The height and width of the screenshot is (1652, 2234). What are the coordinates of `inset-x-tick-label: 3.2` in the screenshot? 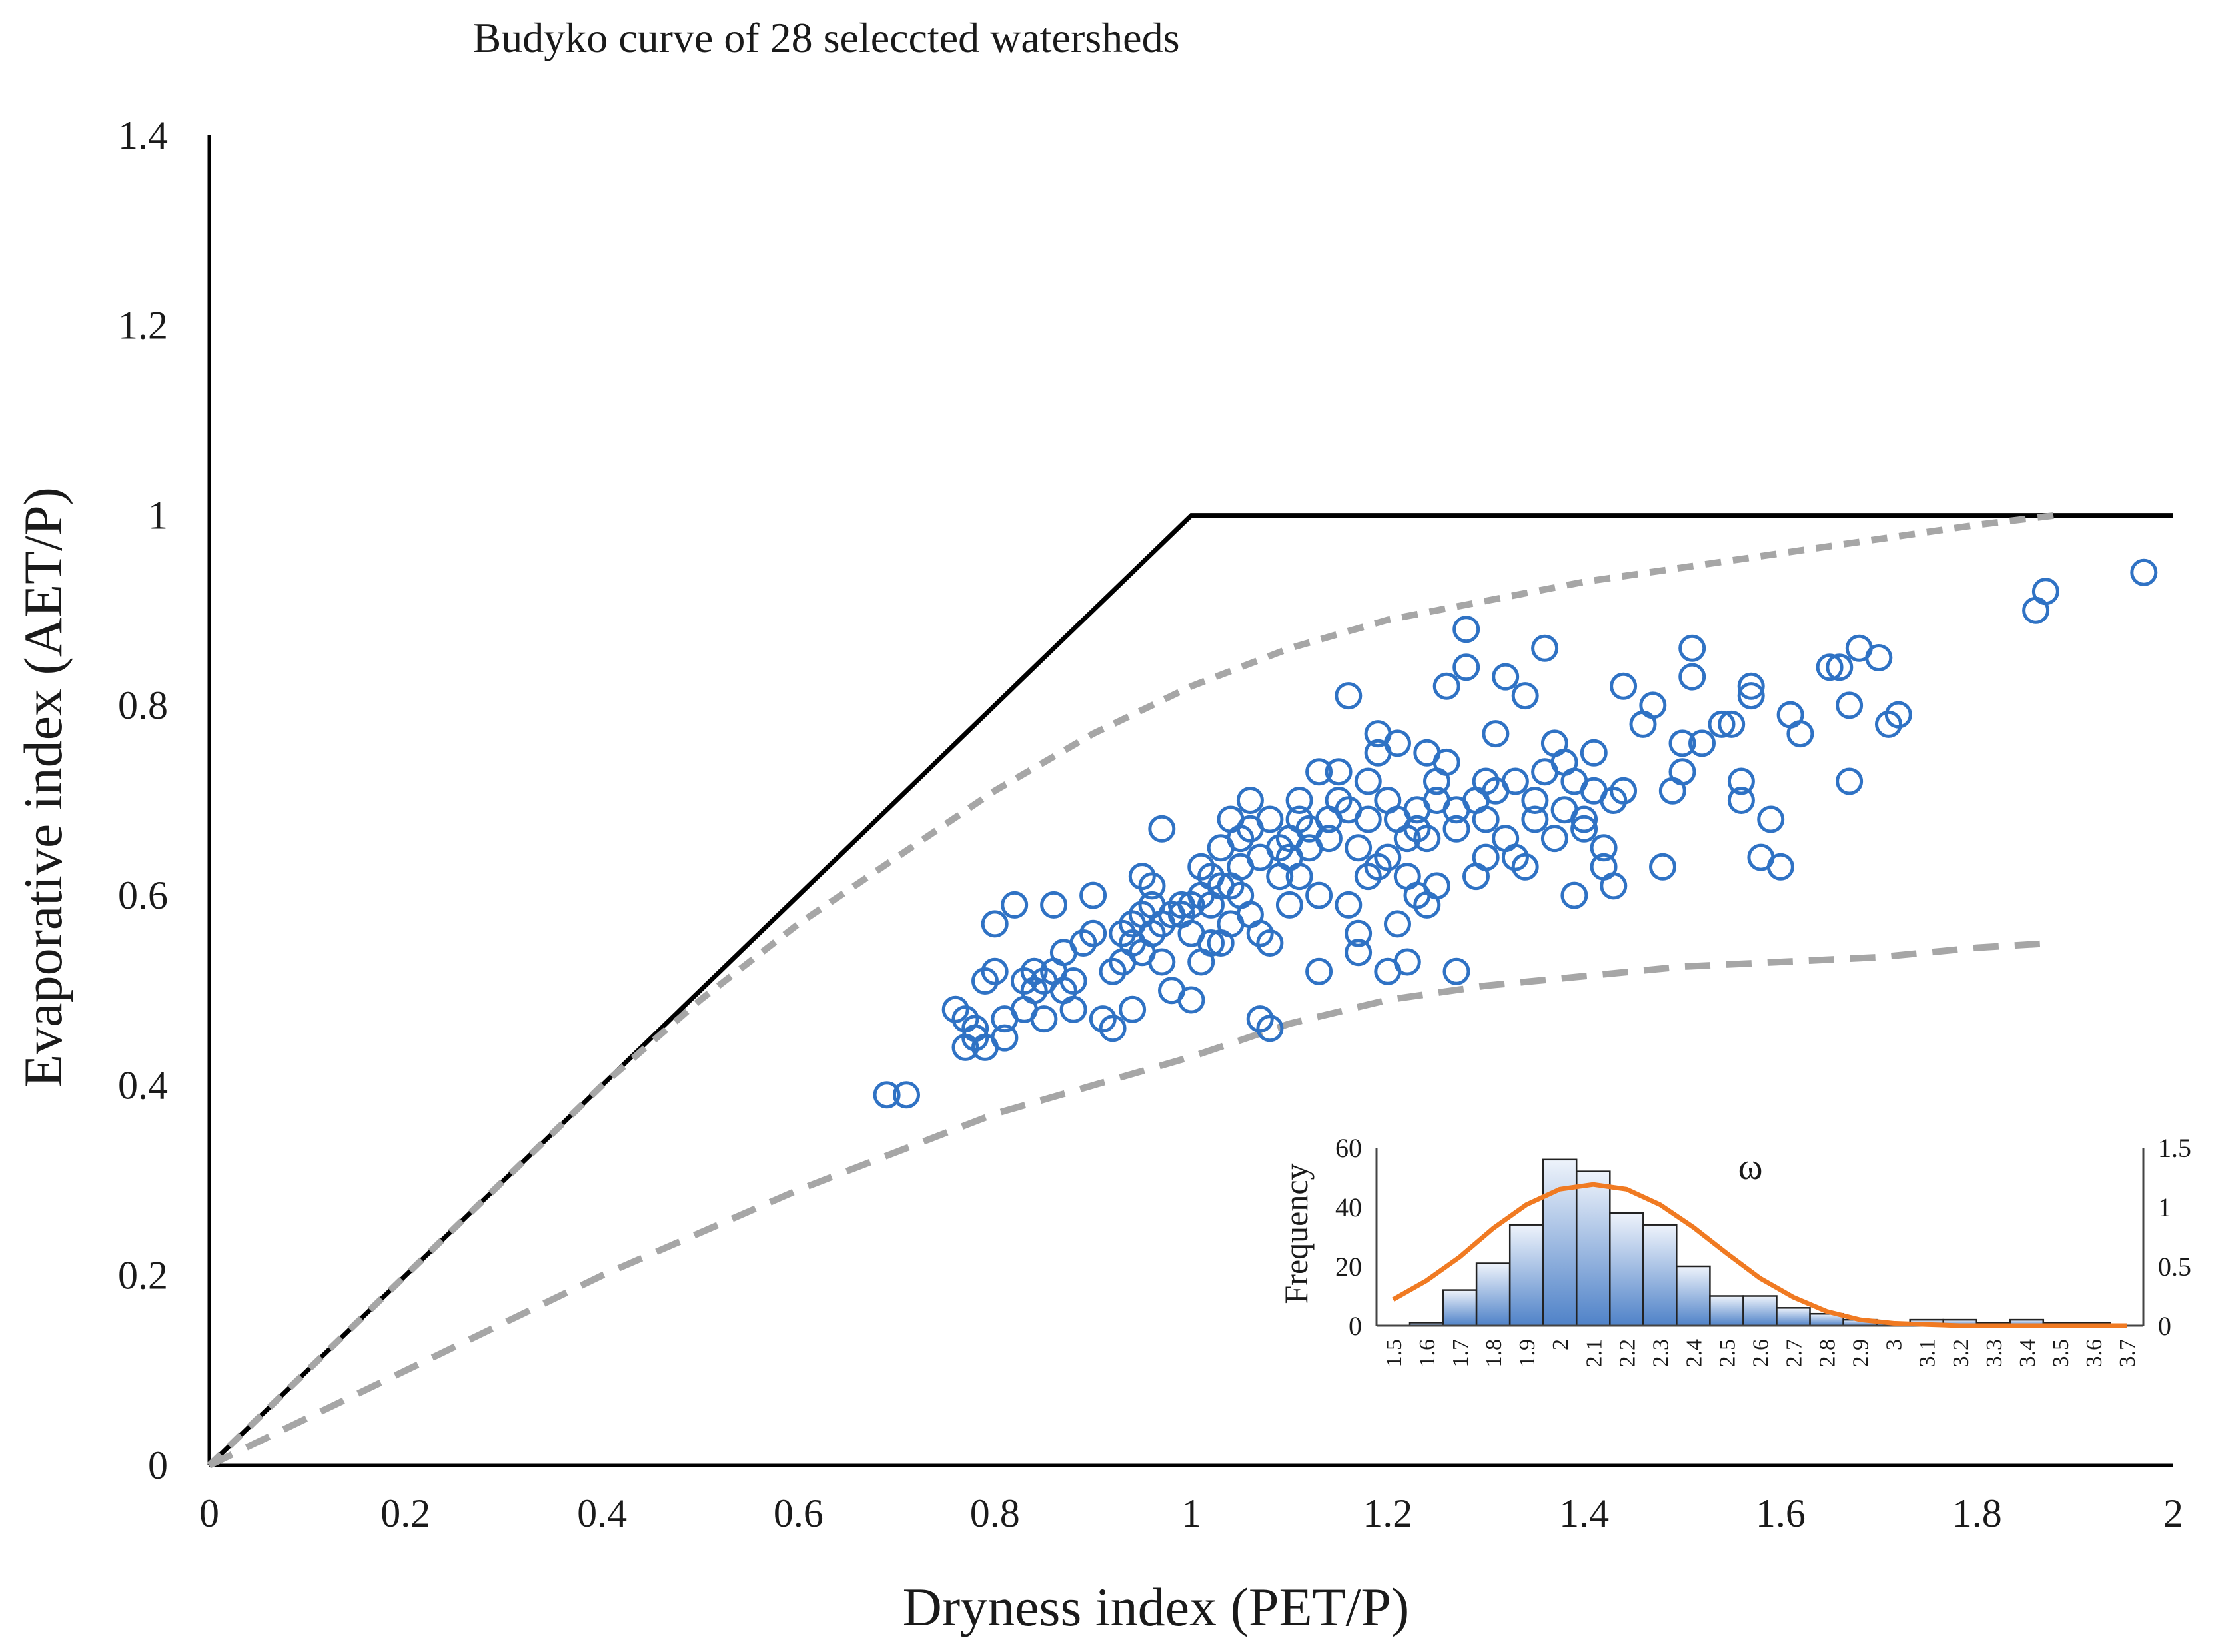 It's located at (1961, 1353).